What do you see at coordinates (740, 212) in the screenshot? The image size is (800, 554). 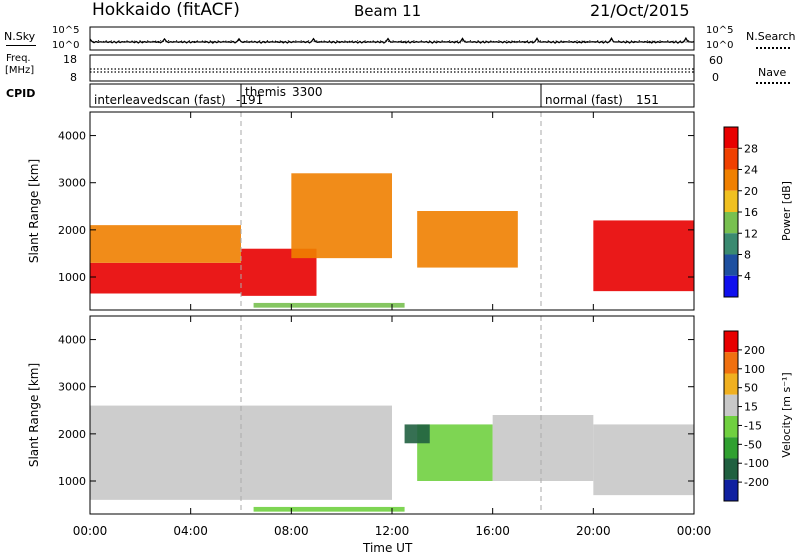 I see `power-colorbar: 4 8 12 16 20 24 28` at bounding box center [740, 212].